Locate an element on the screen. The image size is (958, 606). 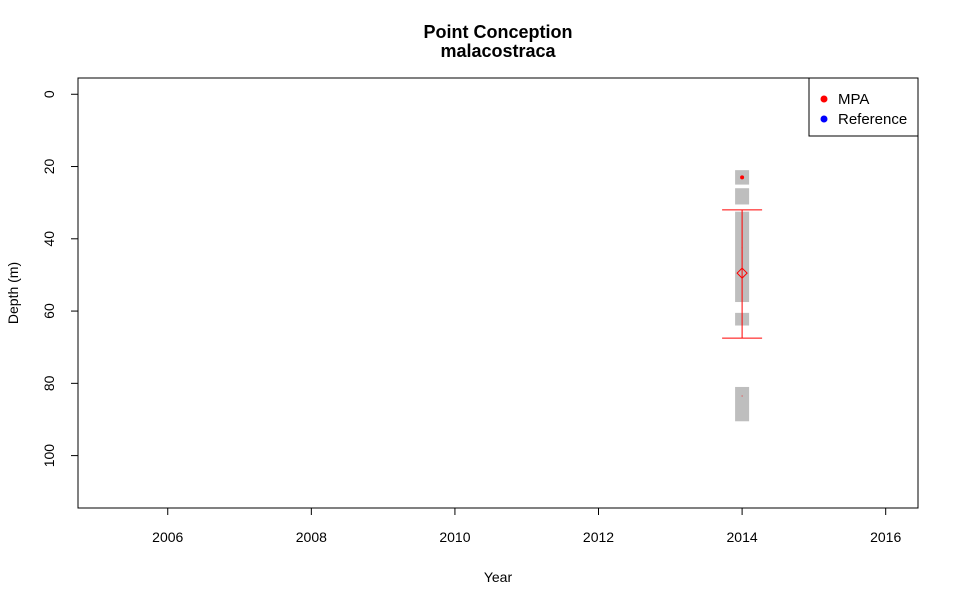
legend-box is located at coordinates (863, 107).